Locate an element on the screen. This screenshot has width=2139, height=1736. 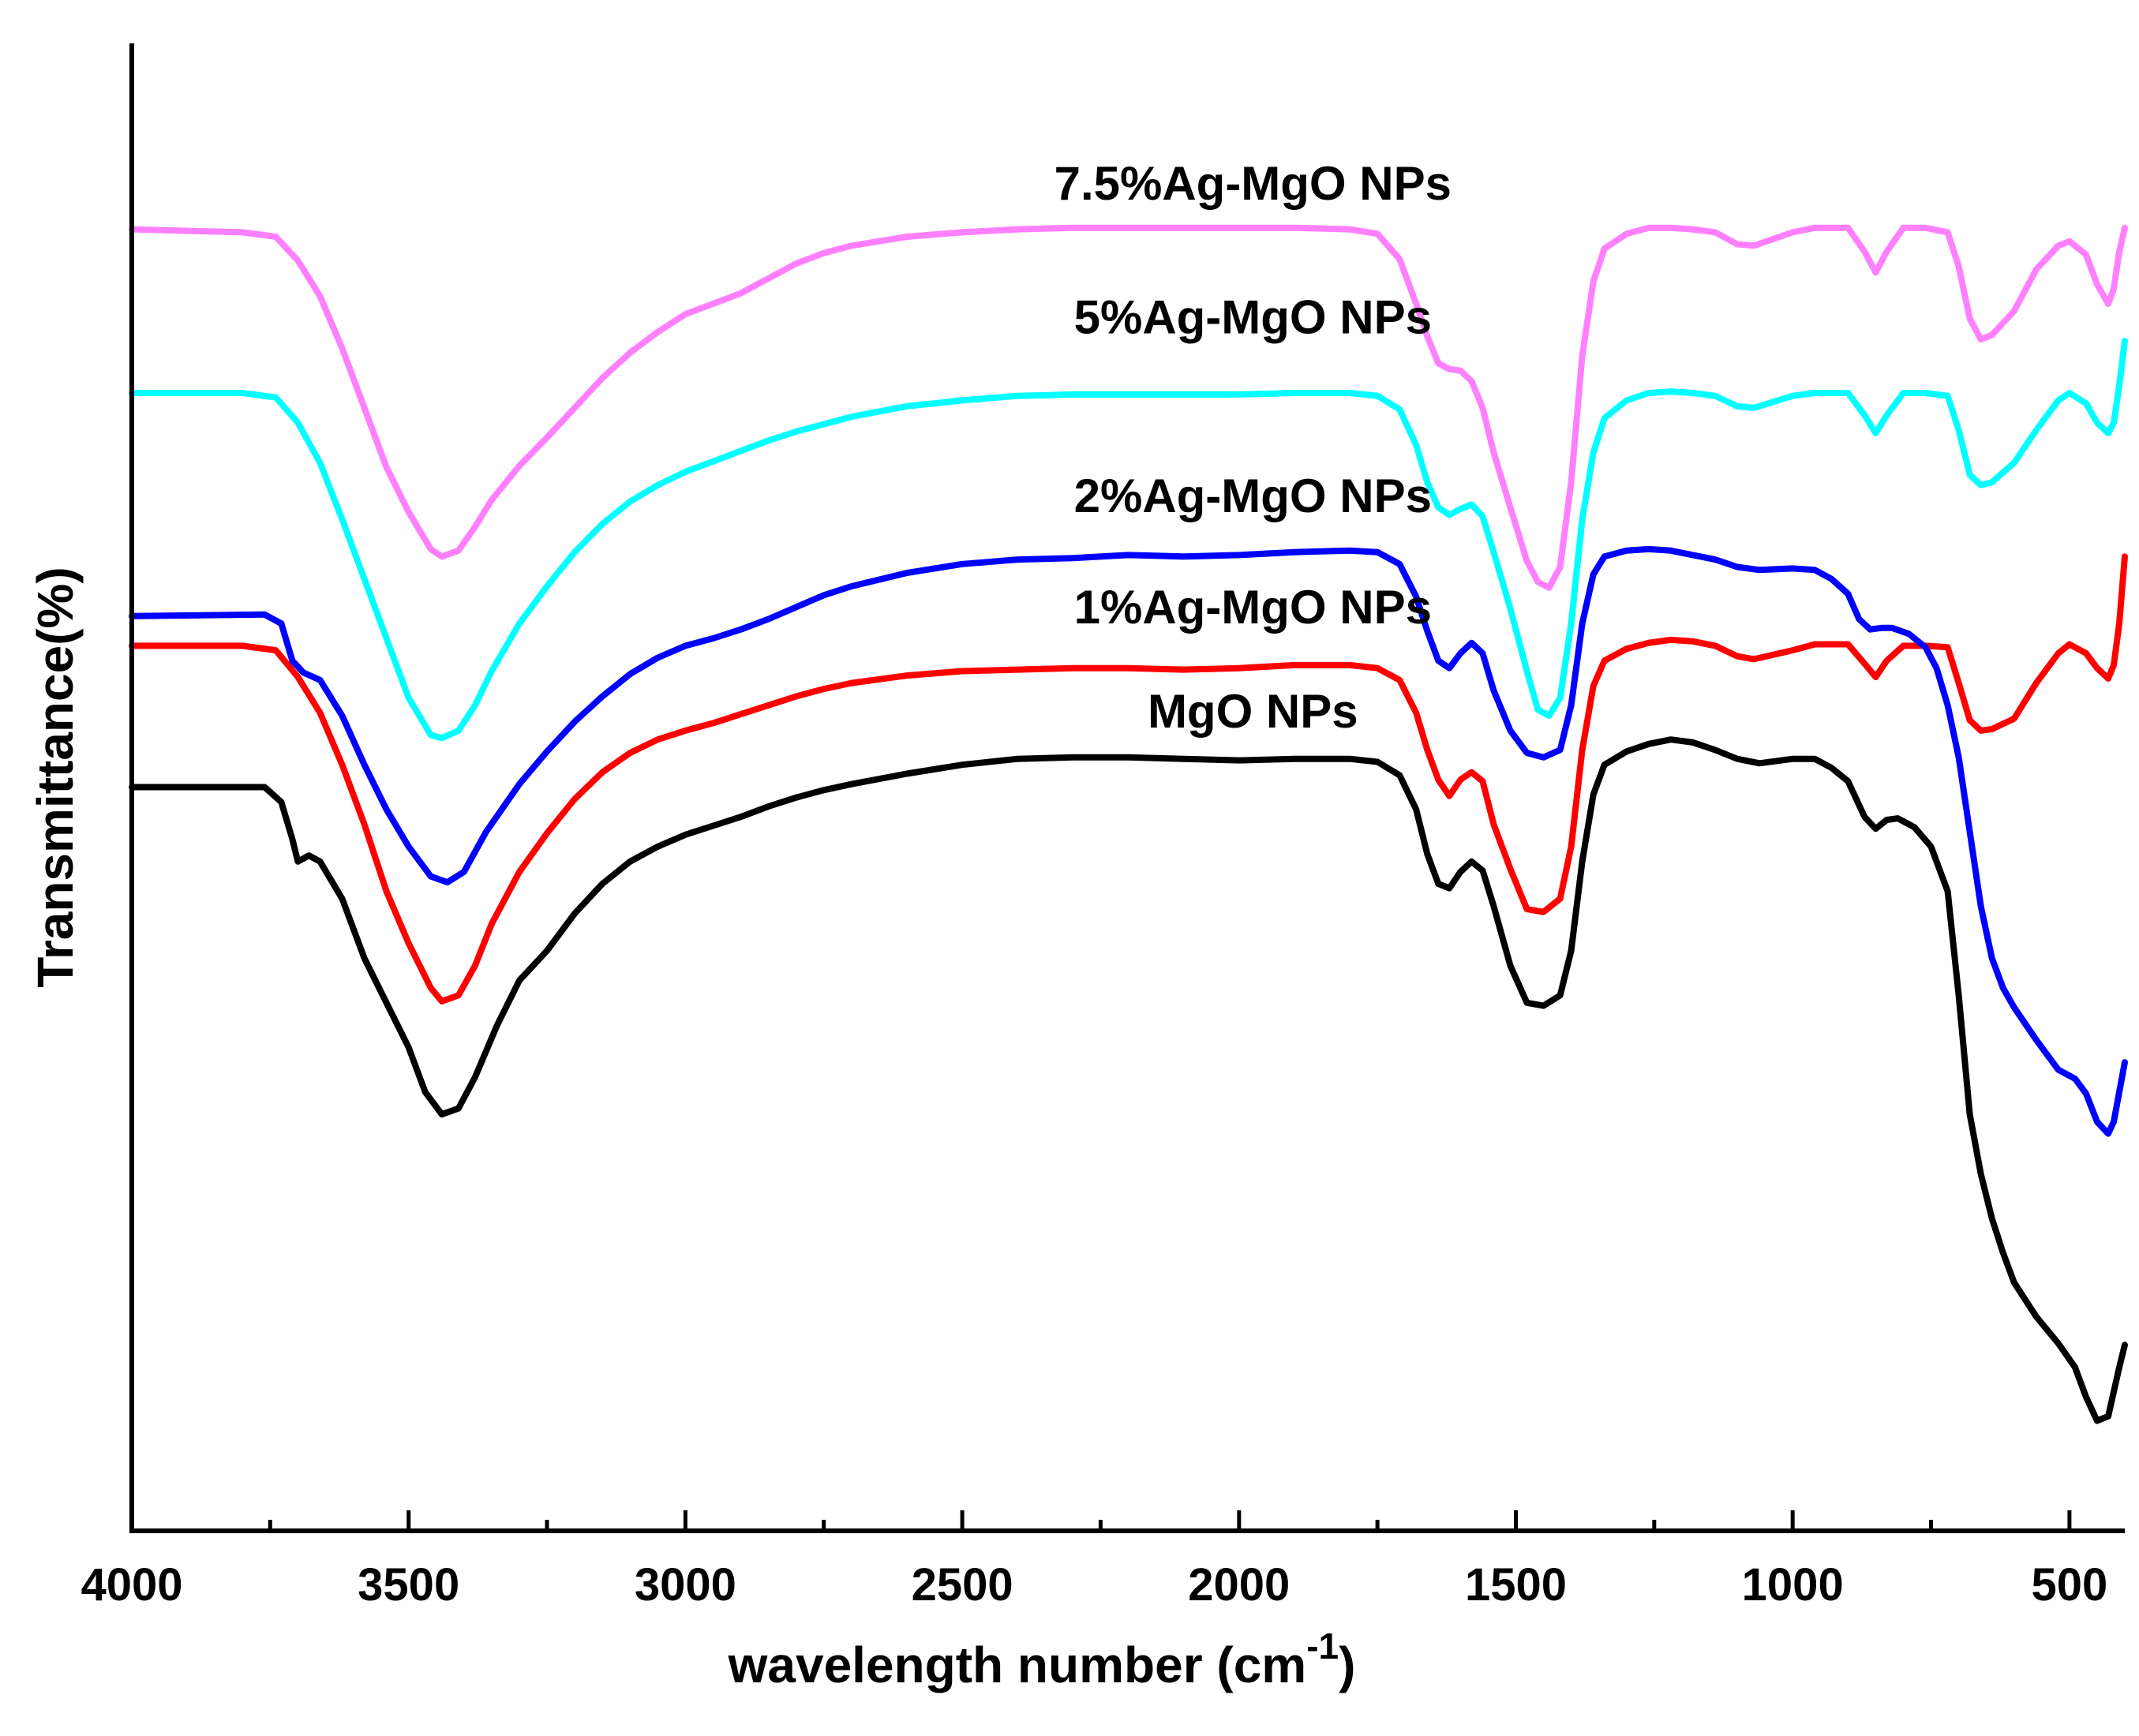
y-axis-title: Transmittance(%) is located at coordinates (55, 777).